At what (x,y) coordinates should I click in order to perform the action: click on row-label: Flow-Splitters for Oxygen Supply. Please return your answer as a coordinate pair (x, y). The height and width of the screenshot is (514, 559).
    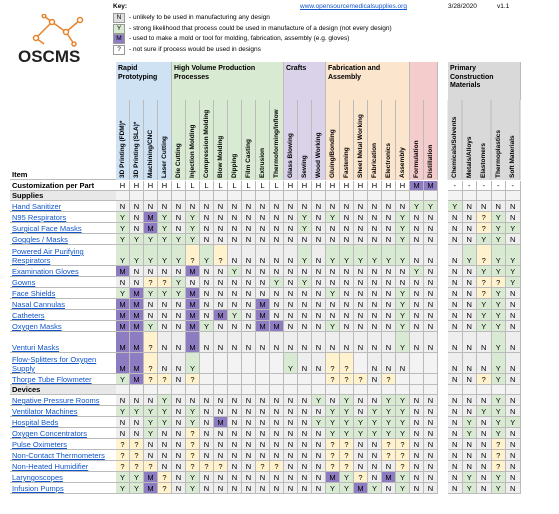
    Looking at the image, I should click on (63, 363).